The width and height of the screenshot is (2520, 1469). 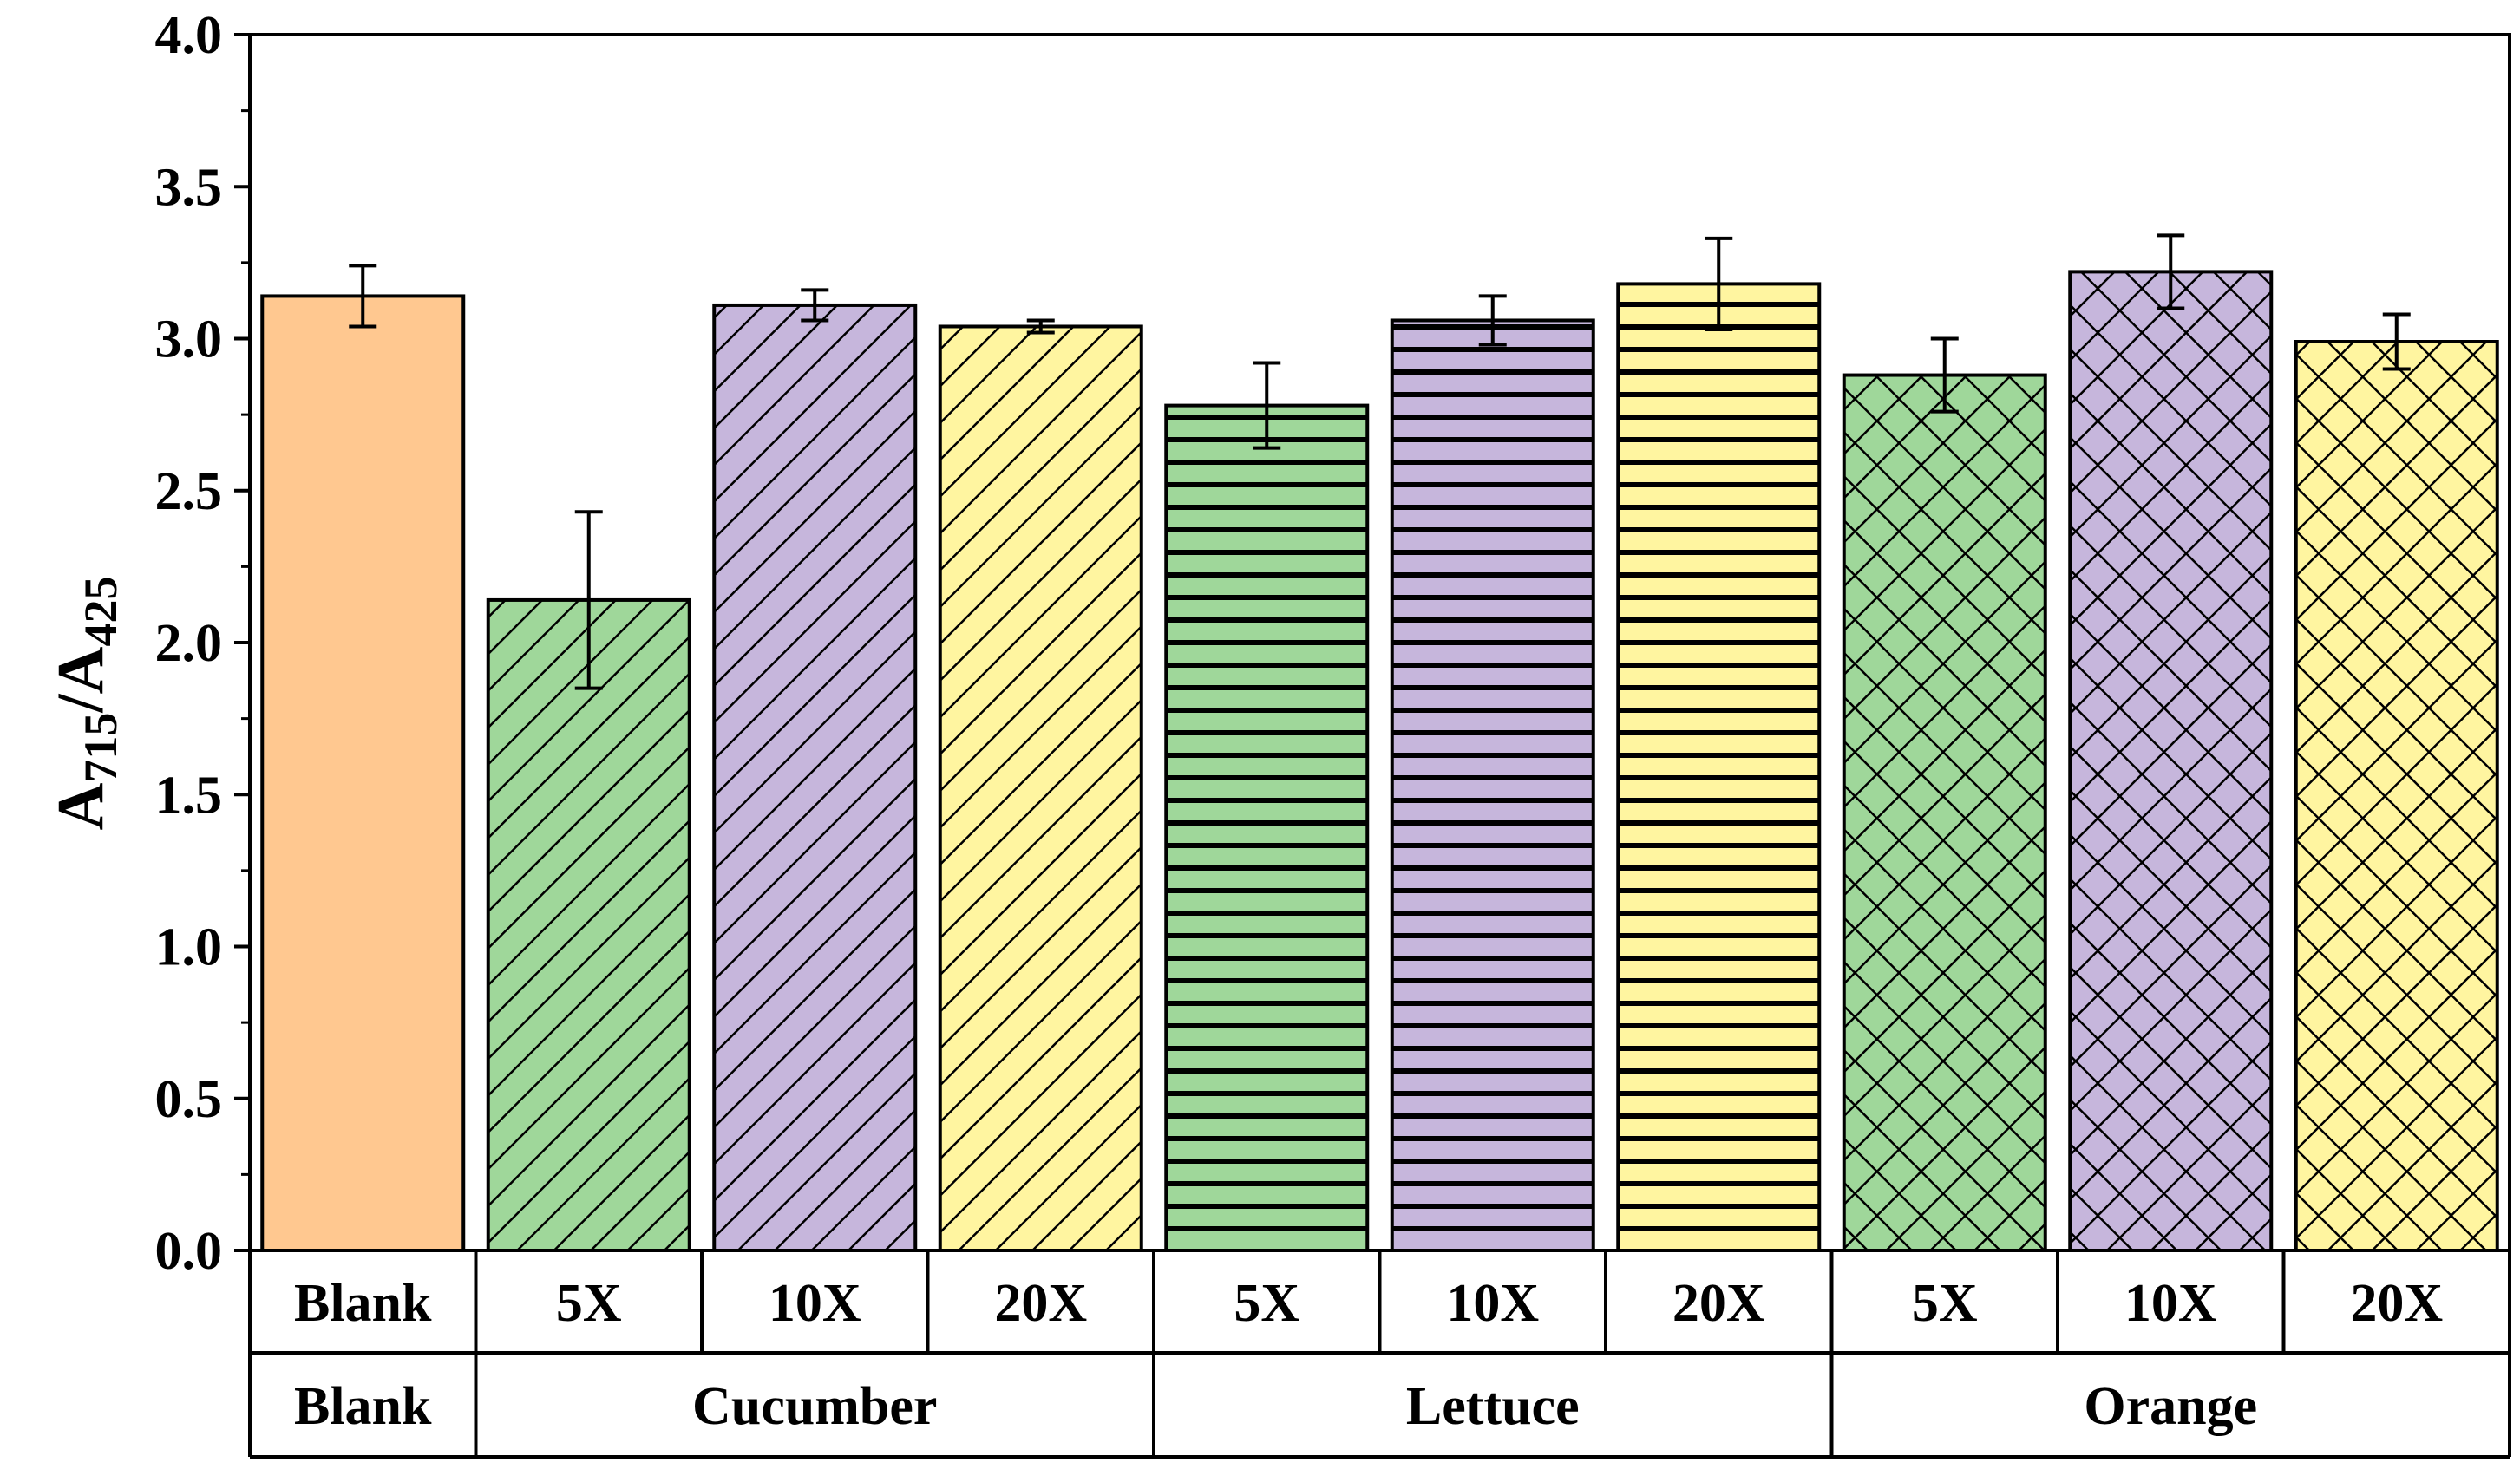 I want to click on category-label: Blank, so click(x=363, y=1303).